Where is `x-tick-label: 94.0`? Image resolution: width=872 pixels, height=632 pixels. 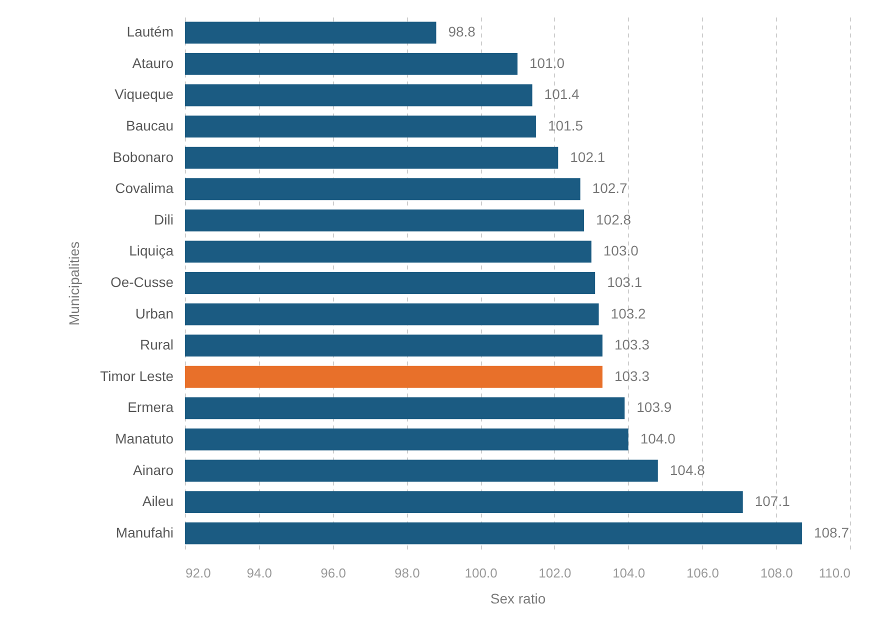 x-tick-label: 94.0 is located at coordinates (259, 573).